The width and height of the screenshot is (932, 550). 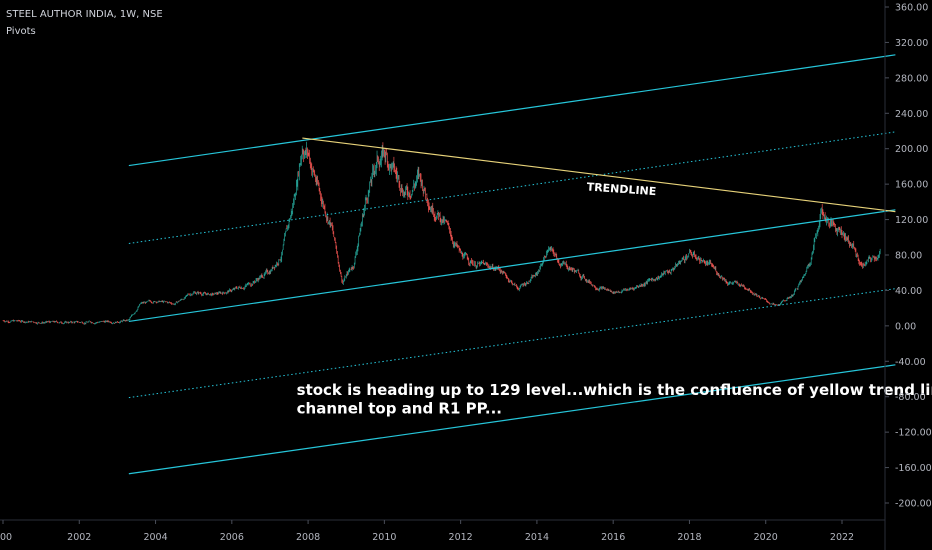 What do you see at coordinates (842, 537) in the screenshot?
I see `time-tick-label: 2022` at bounding box center [842, 537].